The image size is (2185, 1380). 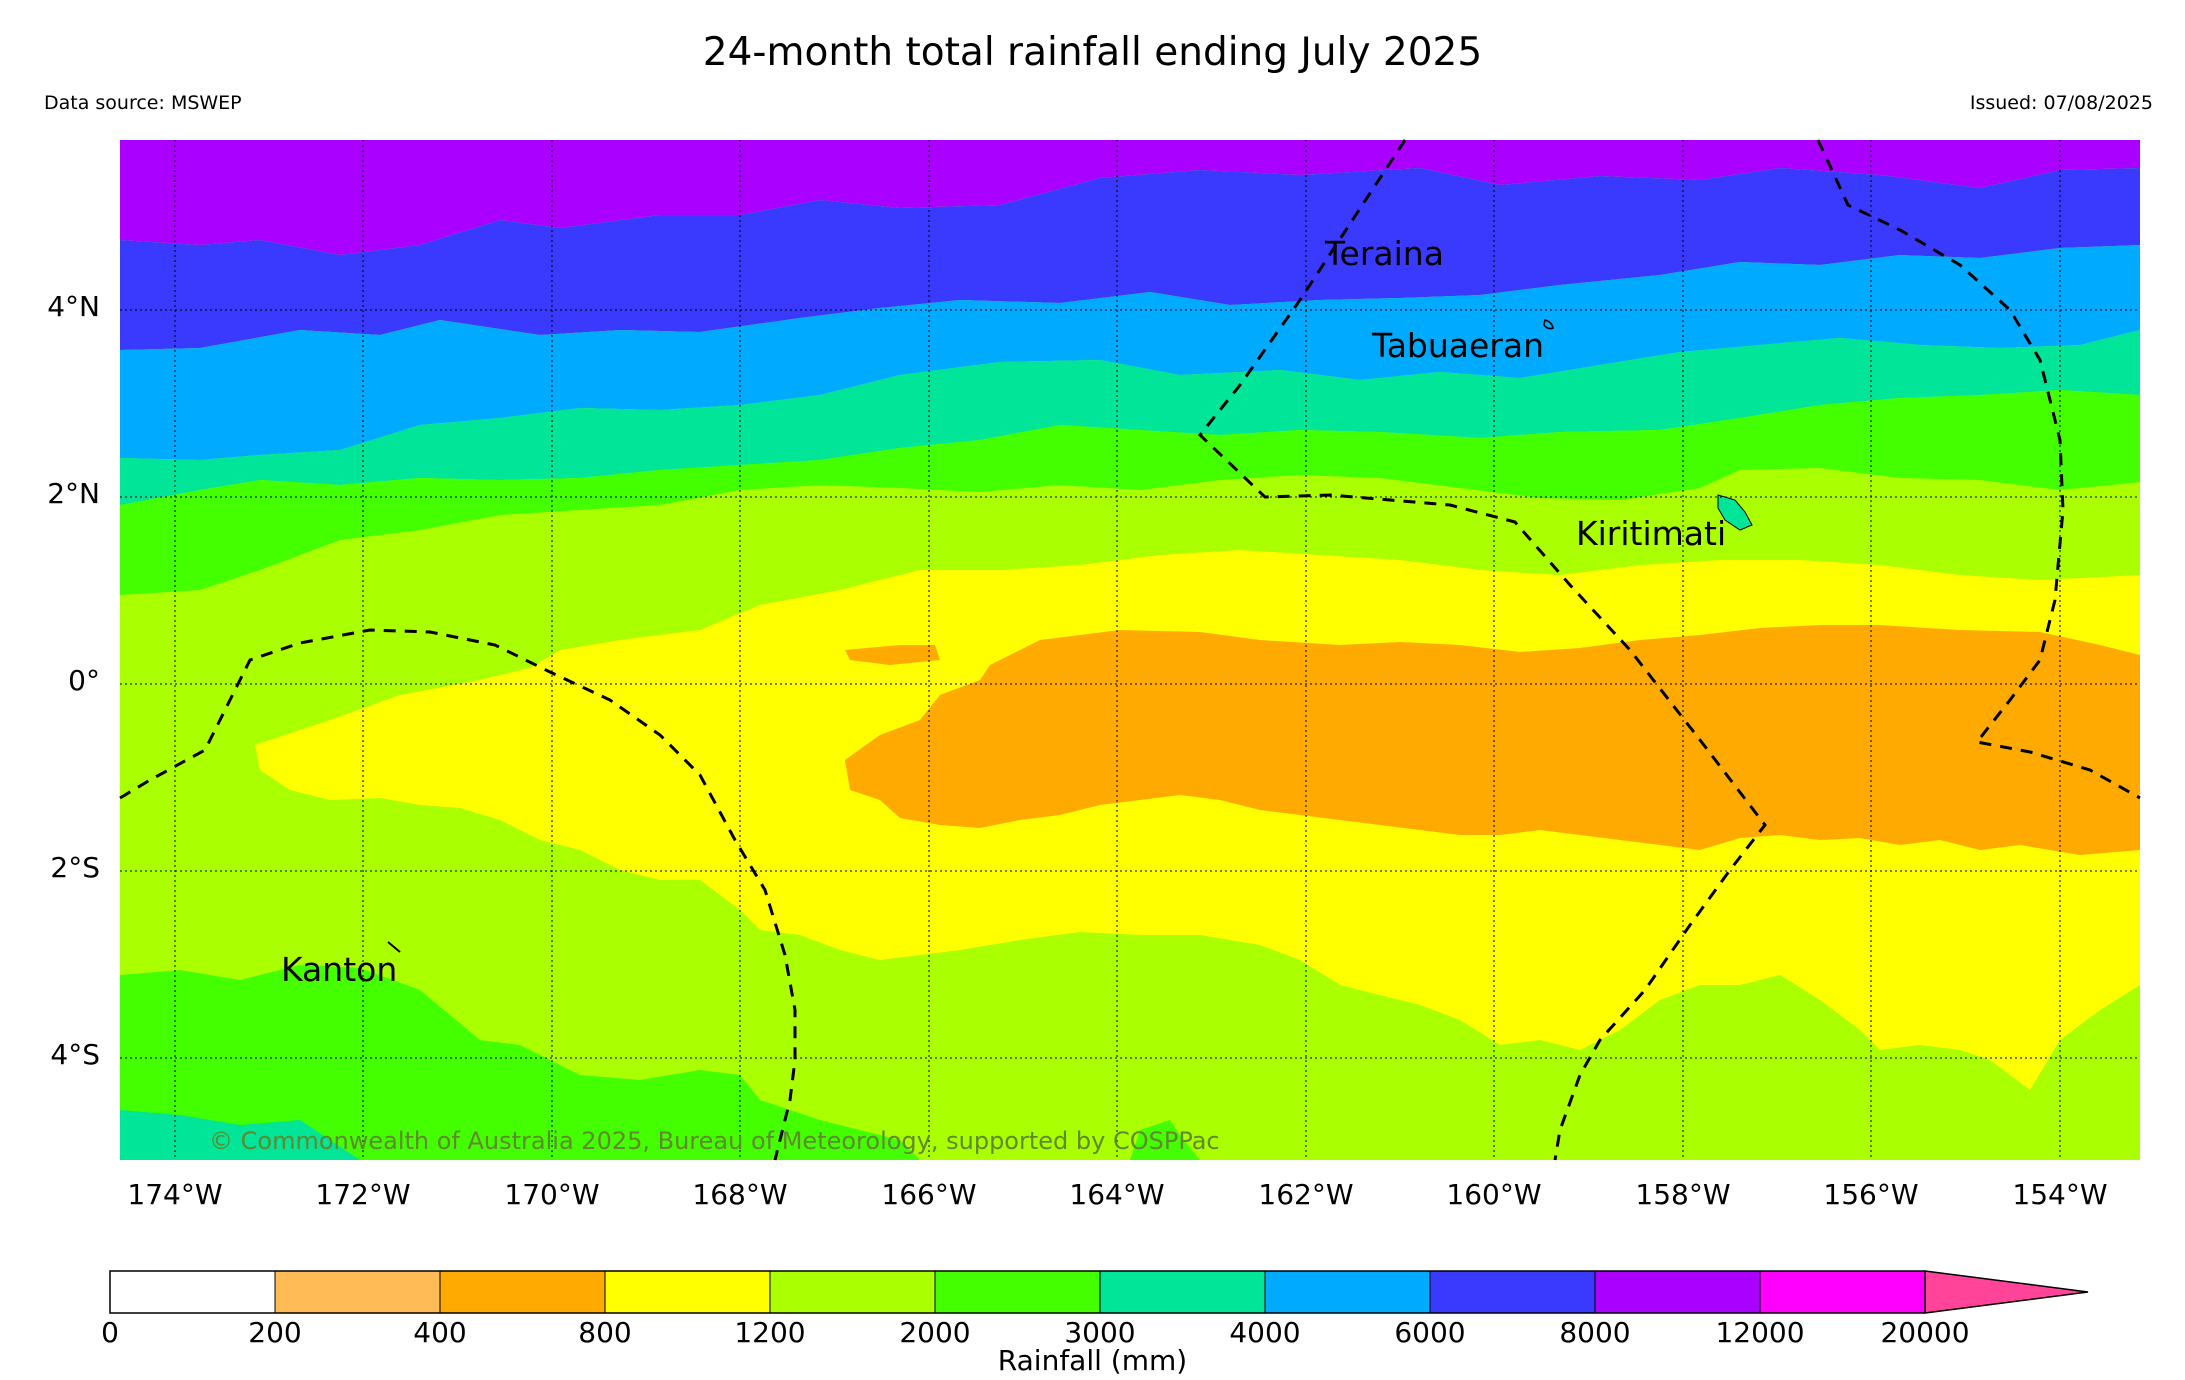 I want to click on colorbar-tick-3000: 3000, so click(x=1100, y=1332).